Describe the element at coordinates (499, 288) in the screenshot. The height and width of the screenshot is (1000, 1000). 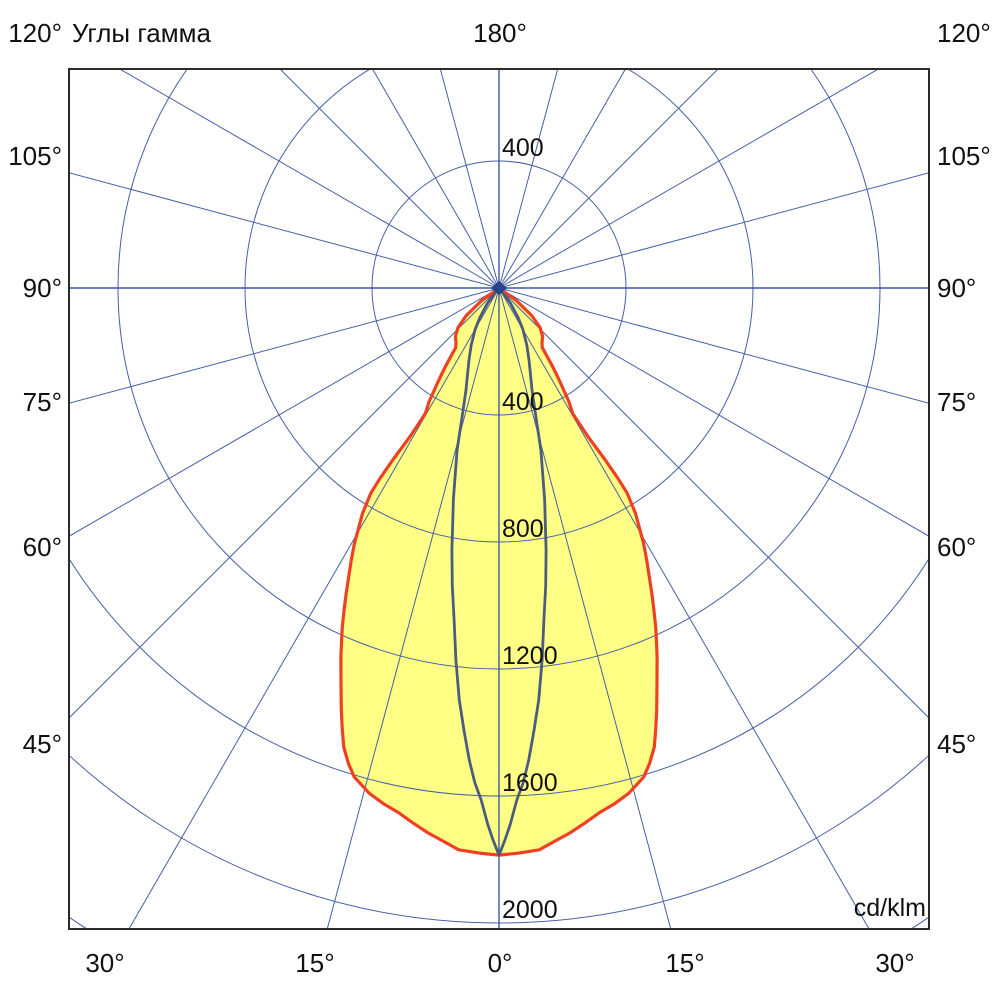
I see `center-marker-diamond` at that location.